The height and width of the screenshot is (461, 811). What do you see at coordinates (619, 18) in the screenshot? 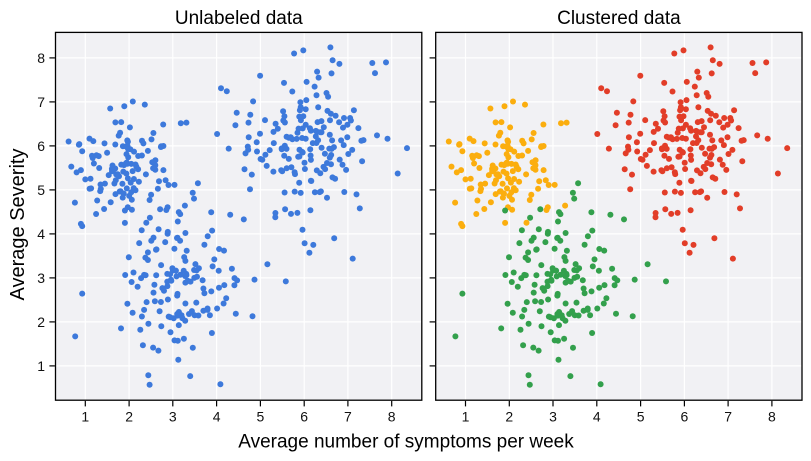
I see `svg-text: Clustered data` at bounding box center [619, 18].